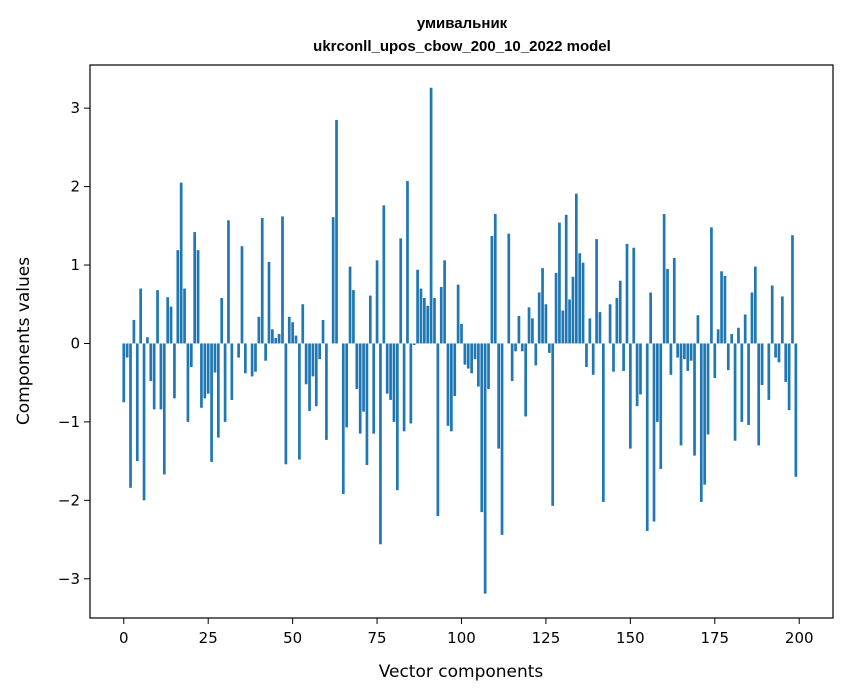 The width and height of the screenshot is (847, 696). I want to click on y-tick-label-3: 0, so click(75, 343).